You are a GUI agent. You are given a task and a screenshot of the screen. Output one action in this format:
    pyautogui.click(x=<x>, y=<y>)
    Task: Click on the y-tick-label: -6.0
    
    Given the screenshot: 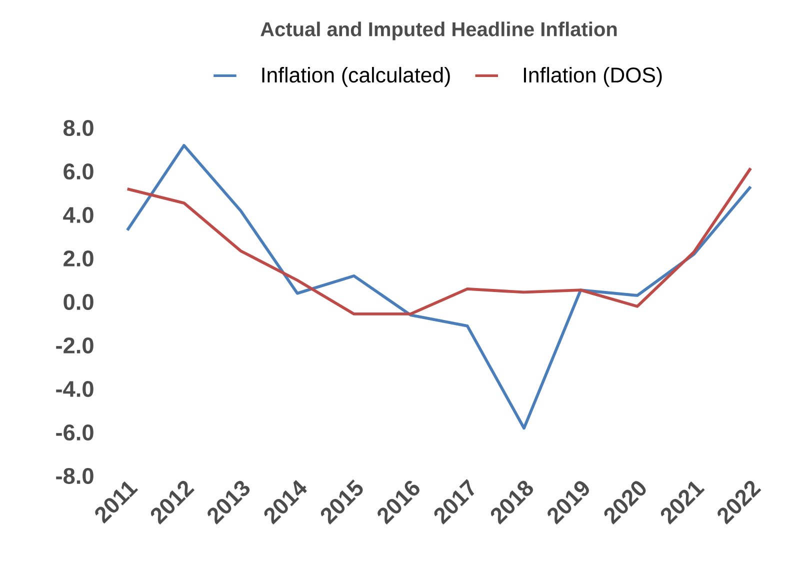 What is the action you would take?
    pyautogui.click(x=75, y=432)
    